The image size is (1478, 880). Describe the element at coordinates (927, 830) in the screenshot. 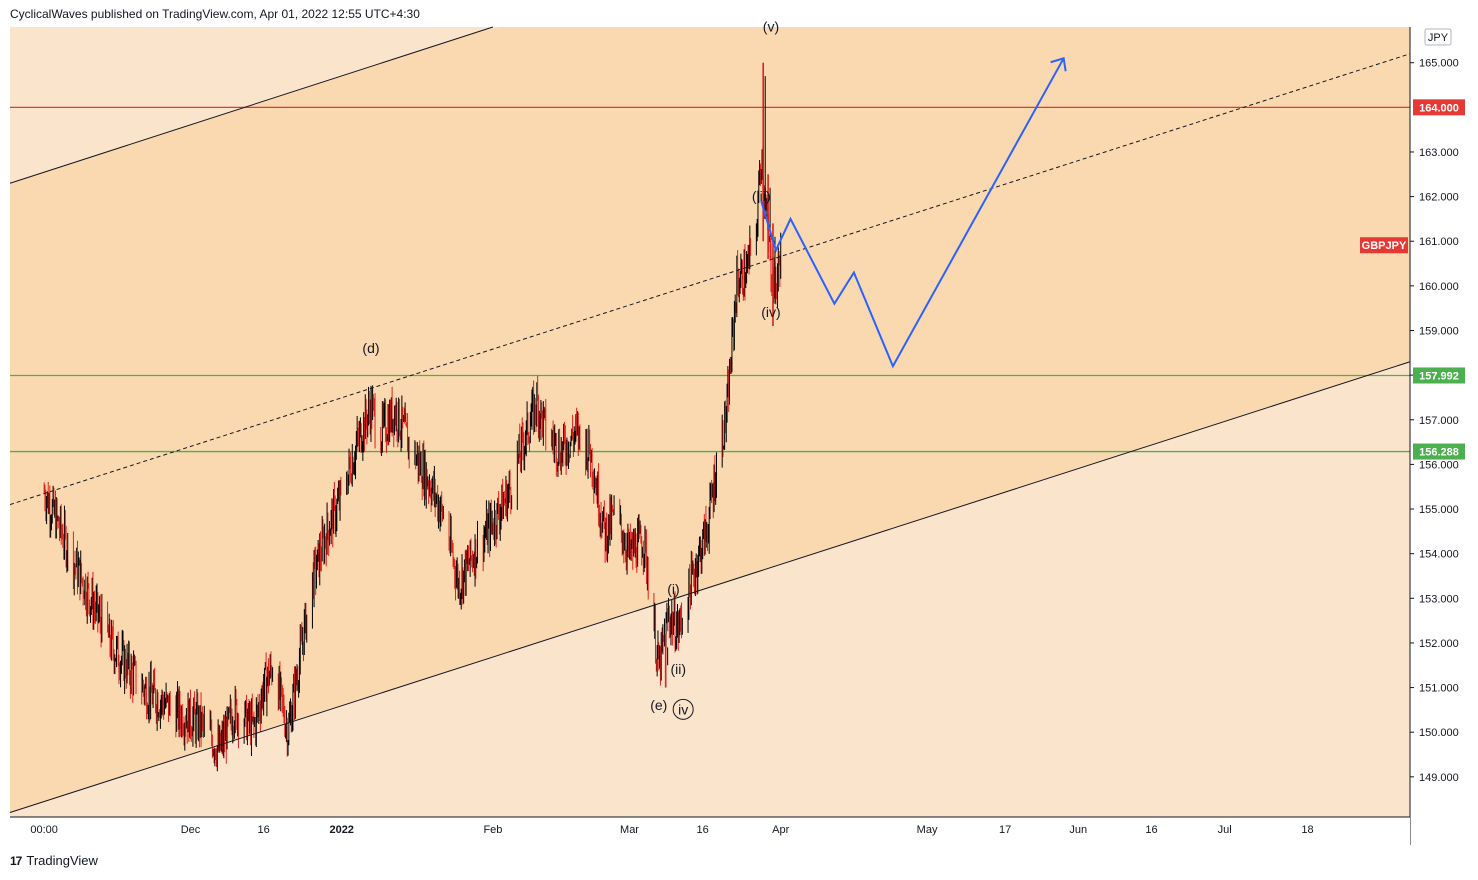

I see `time-tick-label-8: May` at that location.